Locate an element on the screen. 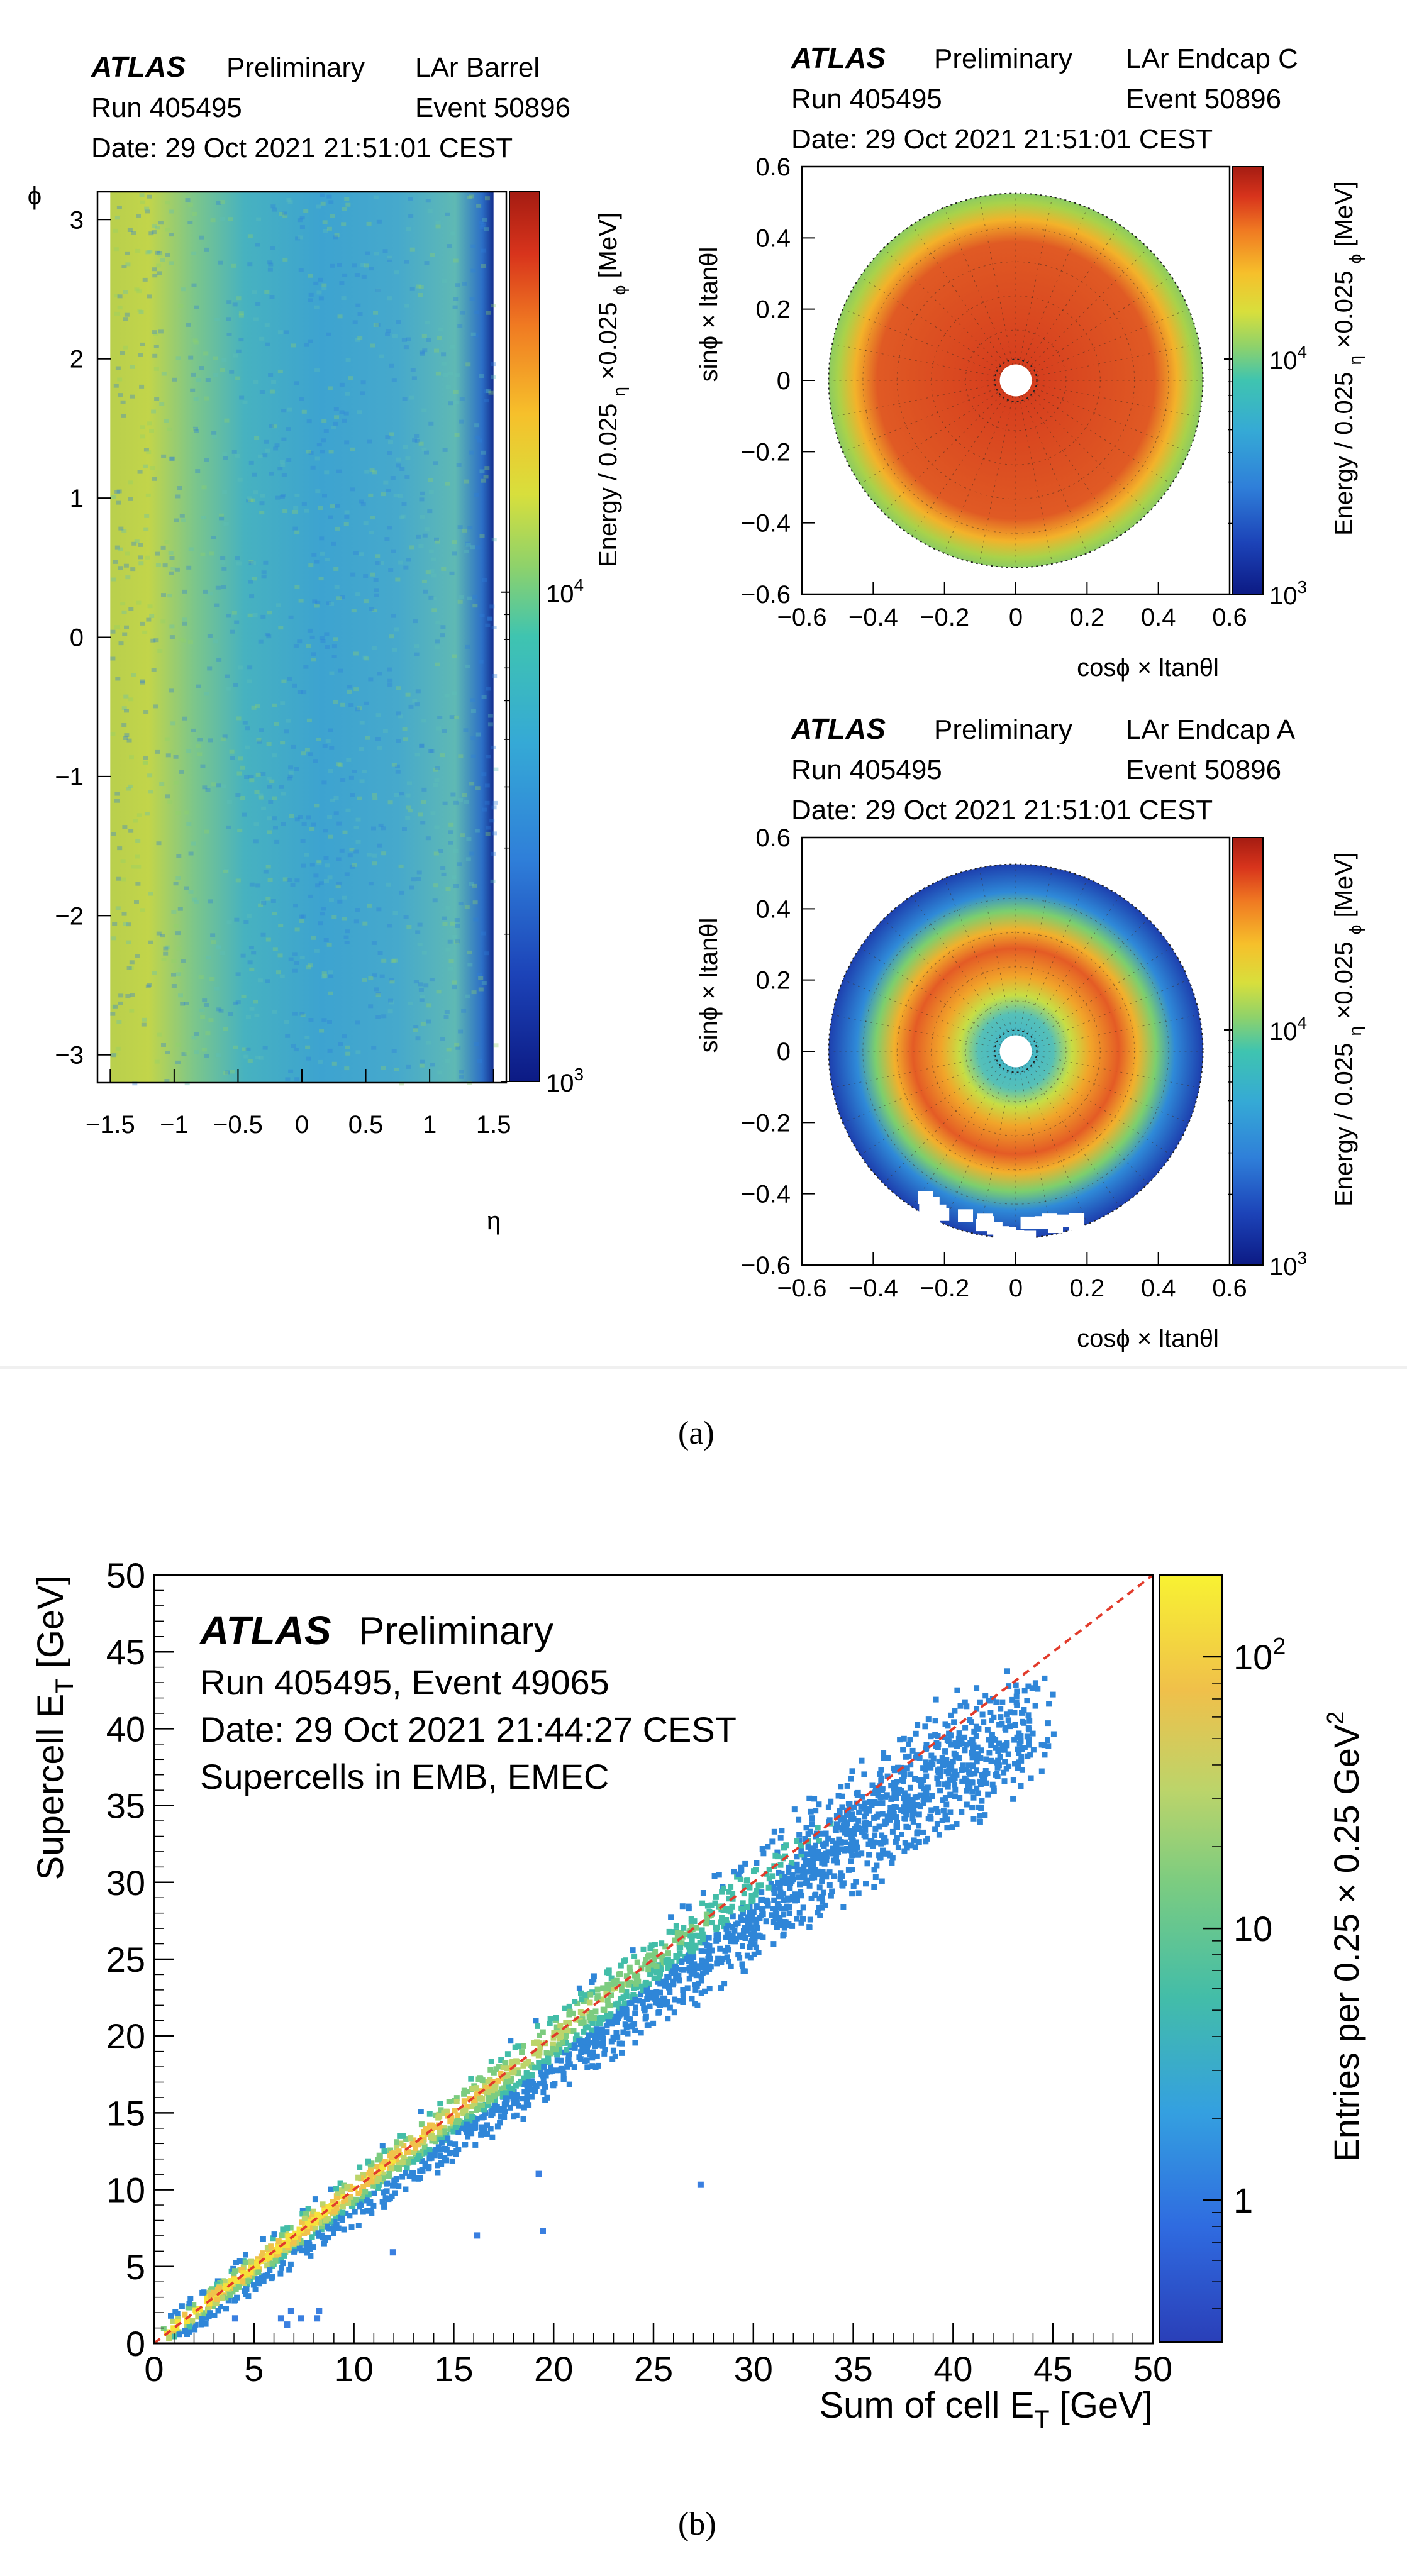 Image resolution: width=1407 pixels, height=2576 pixels. z-label-part: ϕ is located at coordinates (1355, 259).